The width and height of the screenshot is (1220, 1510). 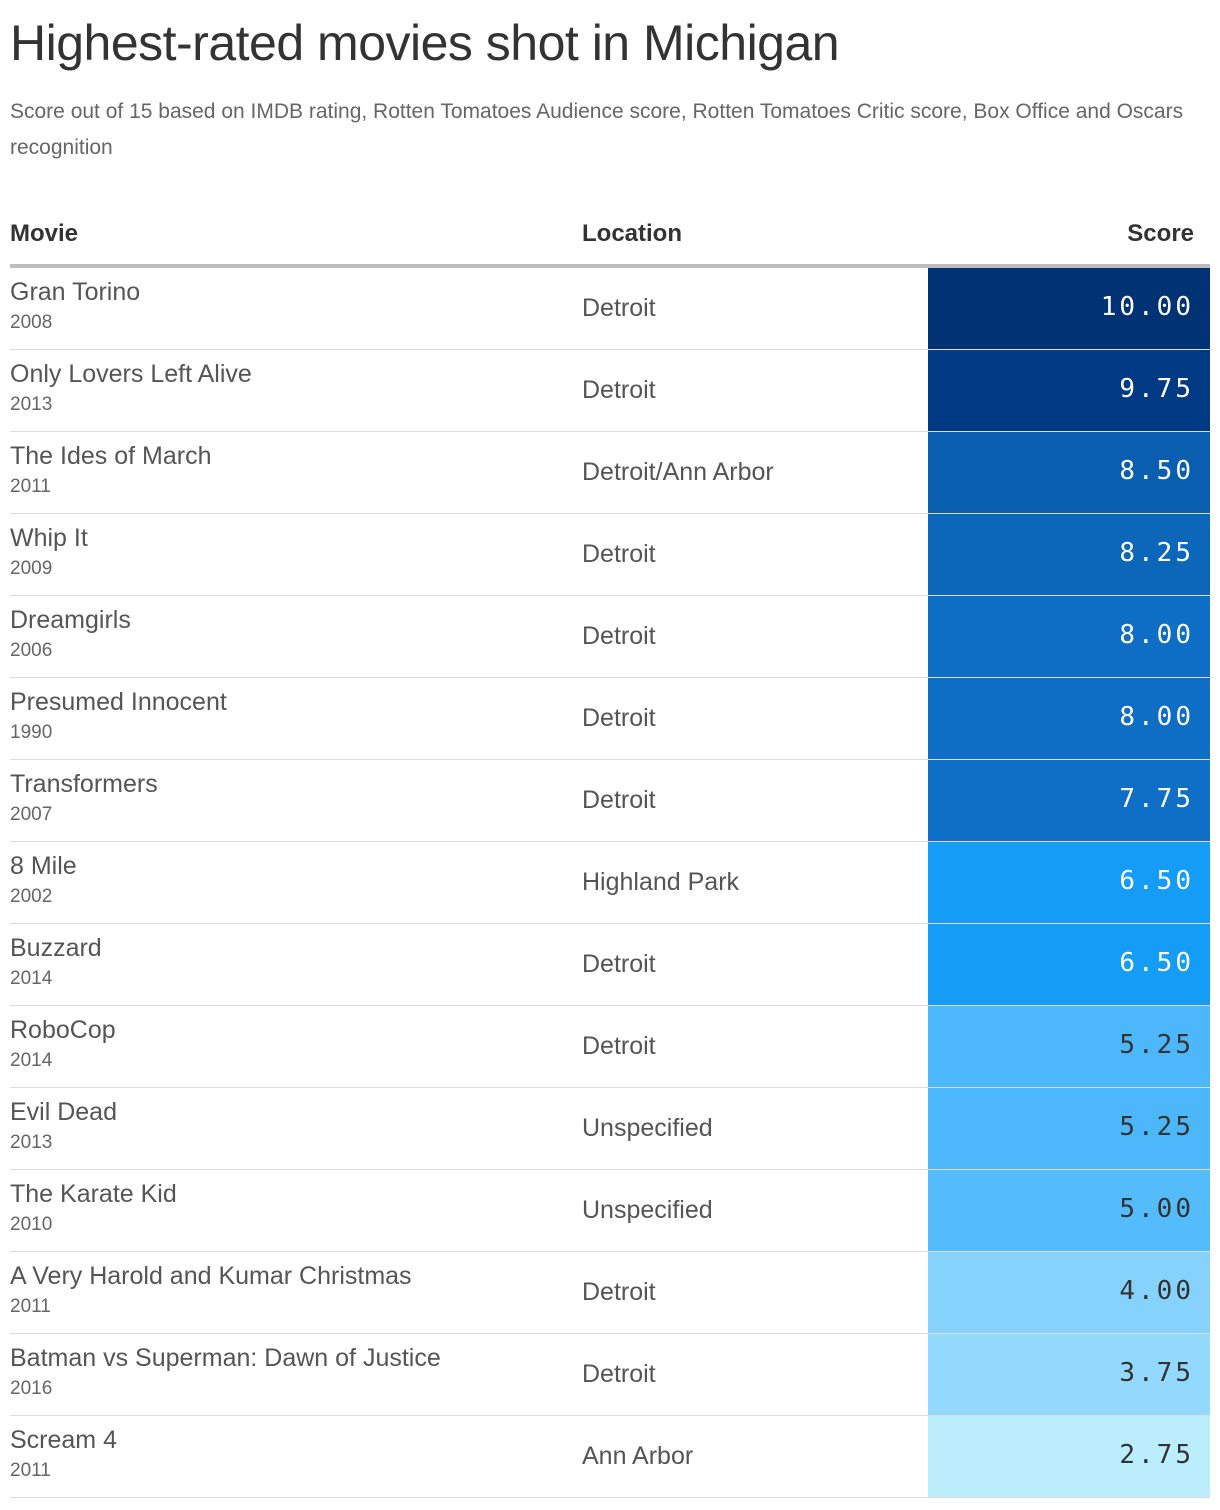 I want to click on chart-title: Highest-rated movies shot in Michigan, so click(x=425, y=43).